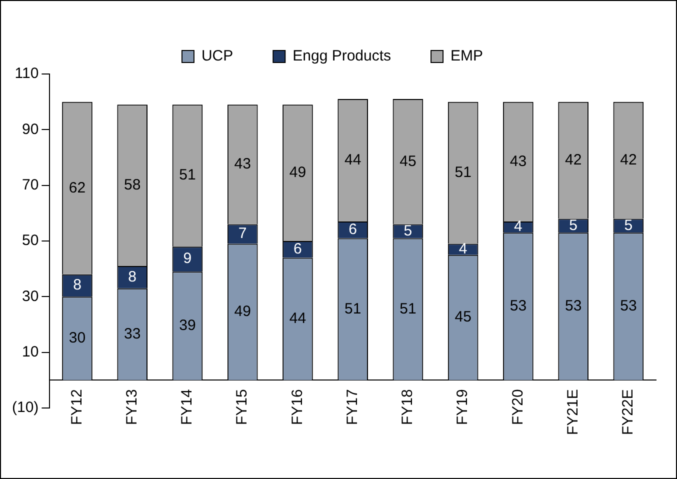  I want to click on data-label: 33, so click(132, 333).